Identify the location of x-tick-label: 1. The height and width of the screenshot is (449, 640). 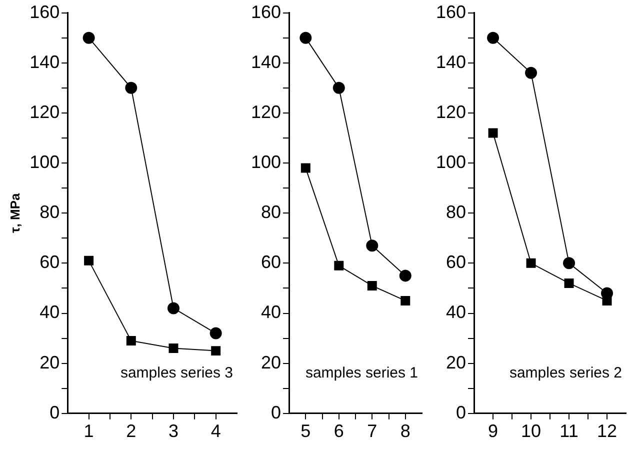
(89, 431).